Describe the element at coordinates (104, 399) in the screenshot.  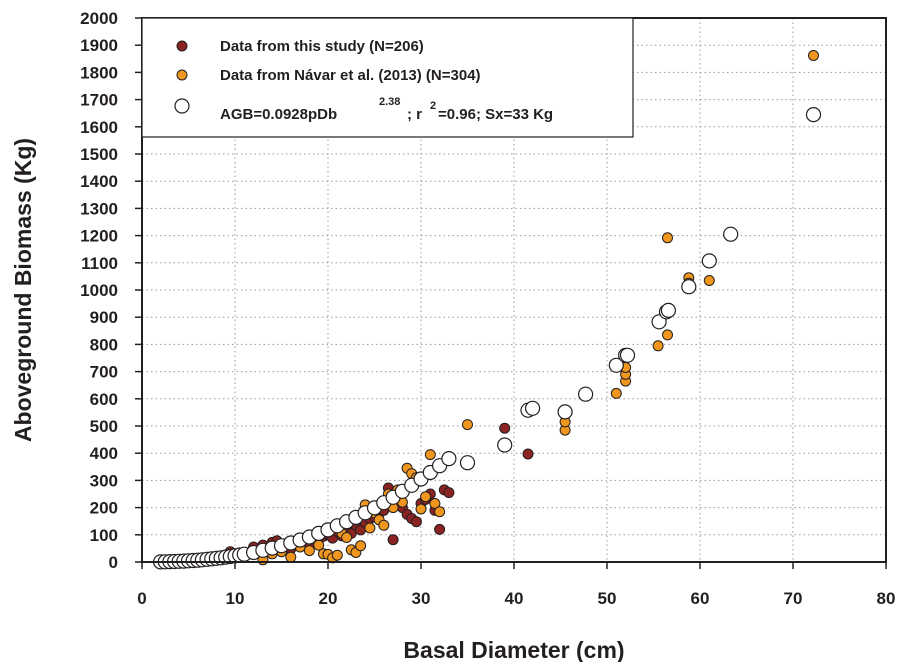
I see `y-tick-label: 600` at that location.